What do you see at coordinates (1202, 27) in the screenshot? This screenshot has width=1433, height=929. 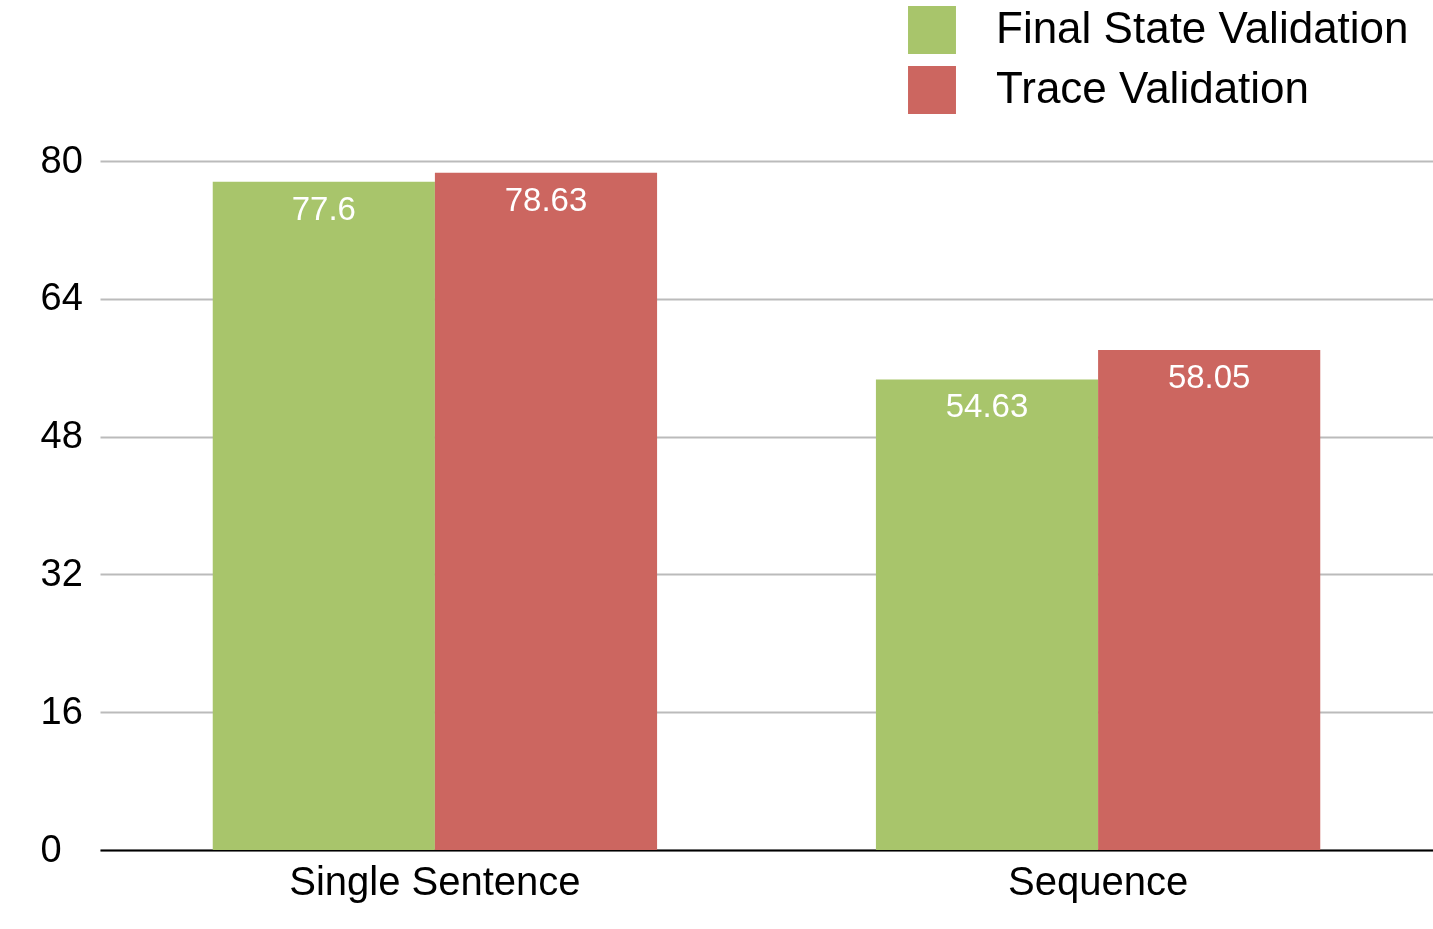 I see `legend-label: Final State Validation` at bounding box center [1202, 27].